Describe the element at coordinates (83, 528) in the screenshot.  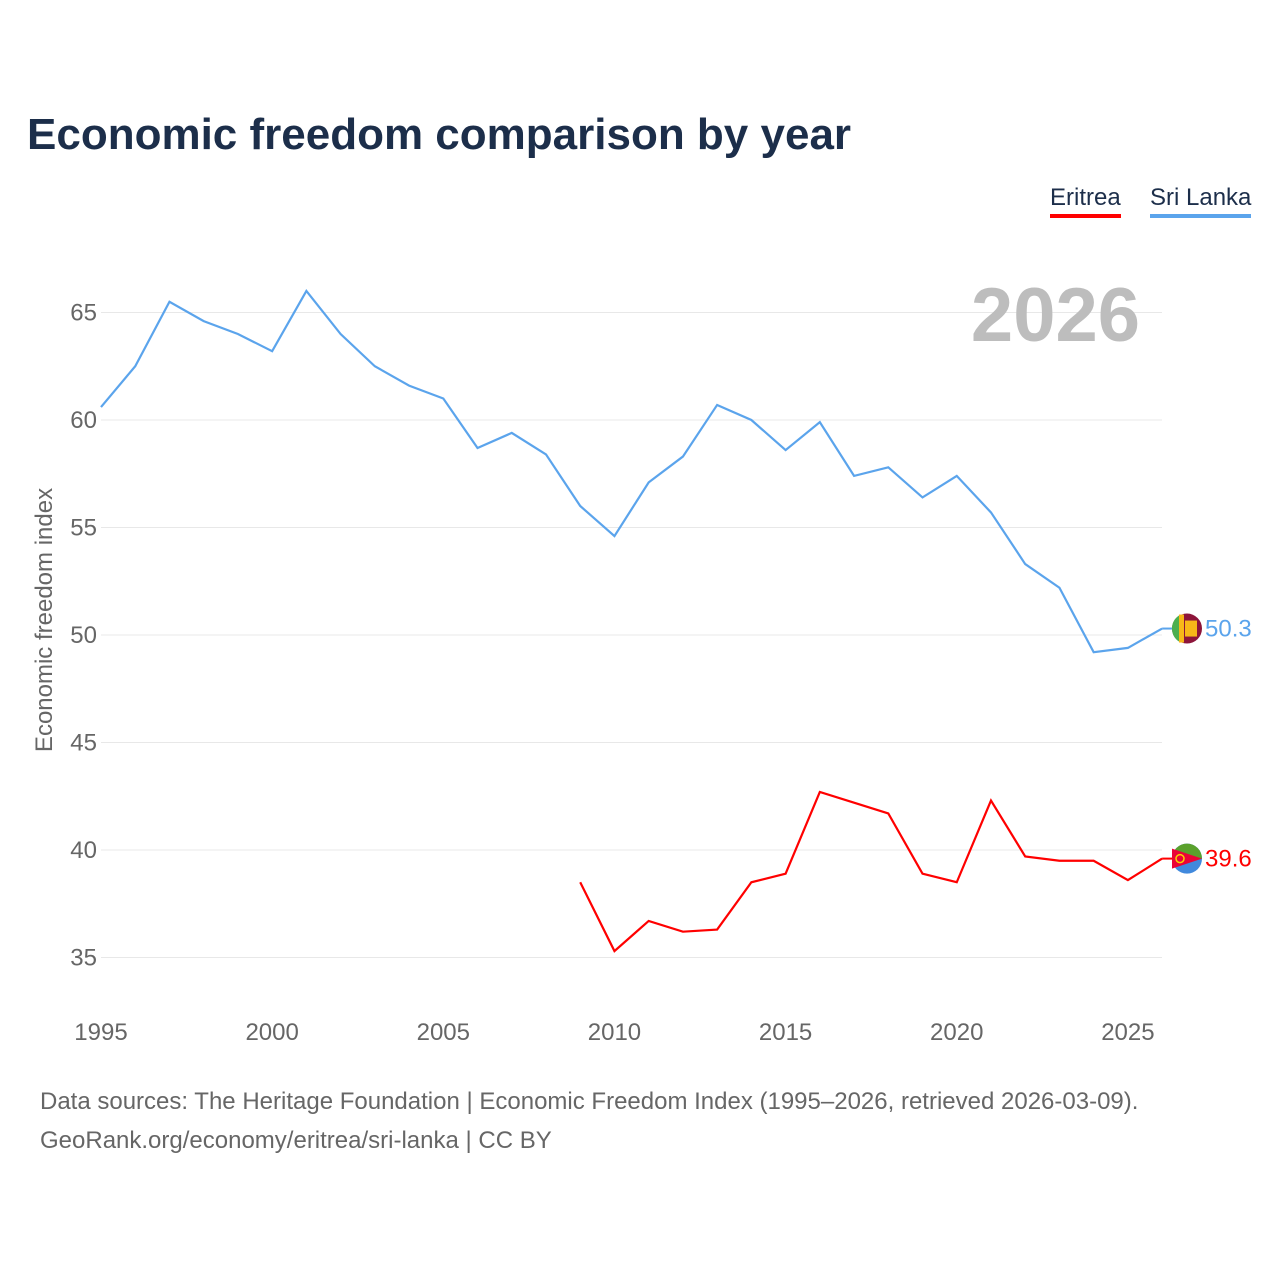
I see `y-tick-label: 55` at that location.